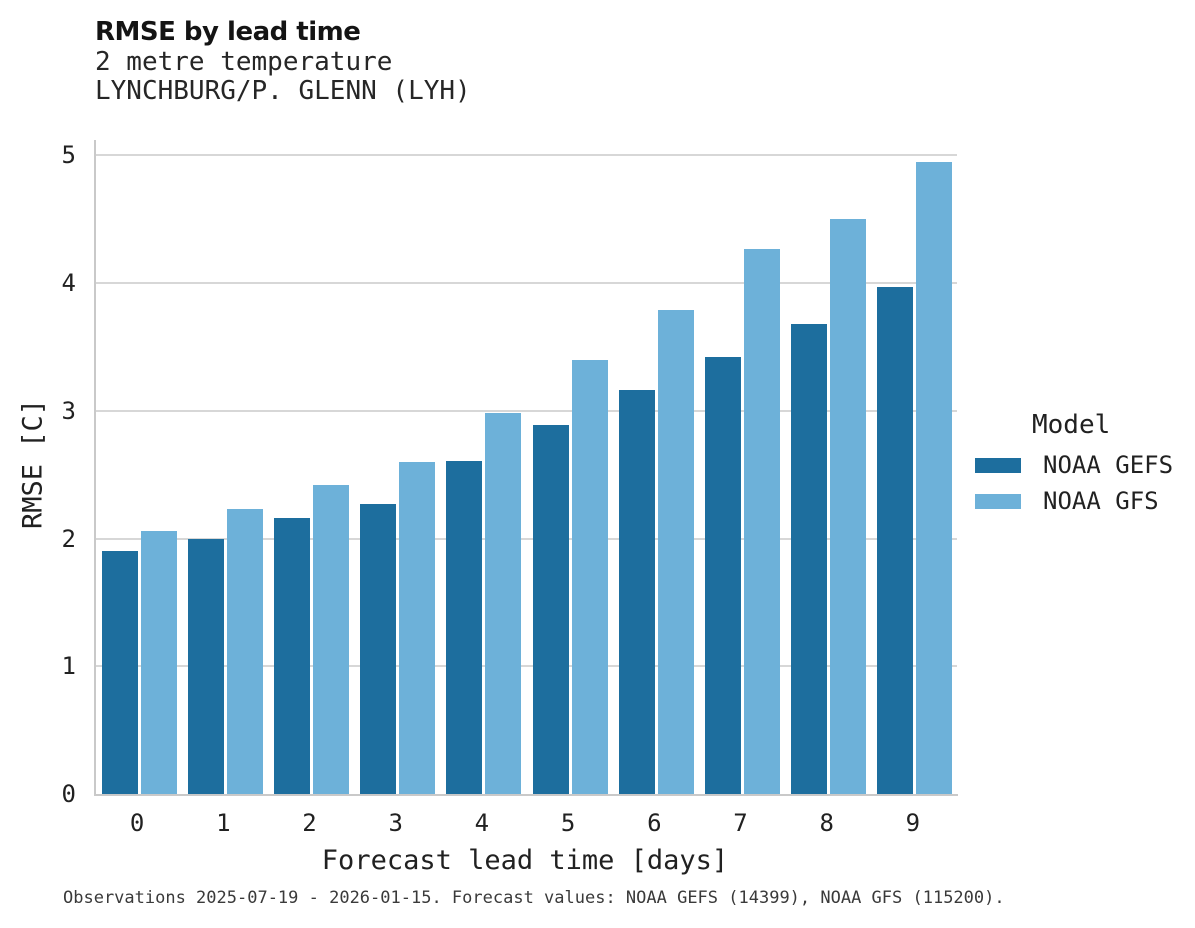  Describe the element at coordinates (68, 666) in the screenshot. I see `y-tick-label-1: 1` at that location.